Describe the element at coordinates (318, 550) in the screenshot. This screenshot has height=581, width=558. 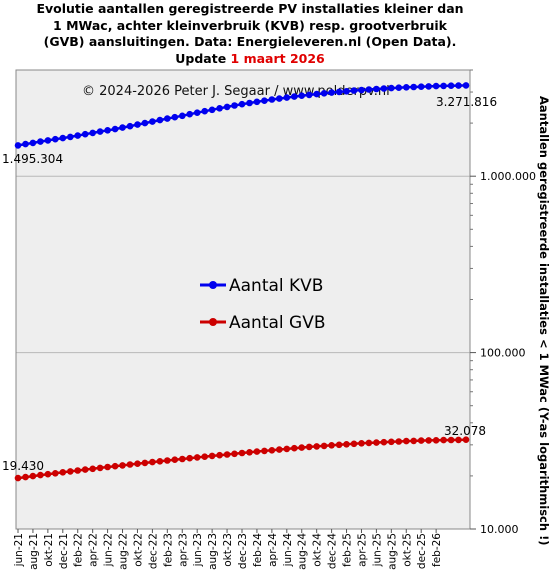
I see `x-tick-label-20: okt-24` at that location.